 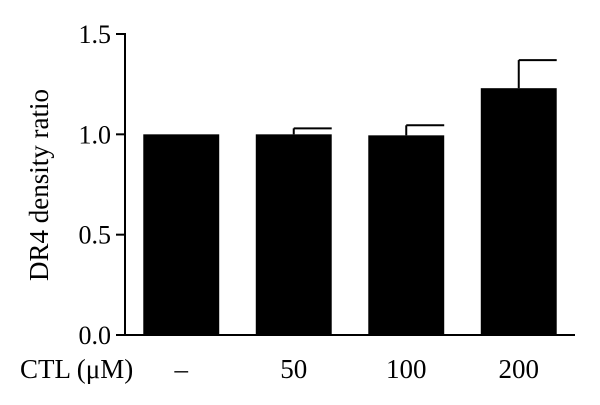 I want to click on y-tick-label: 0.5, so click(x=95, y=235).